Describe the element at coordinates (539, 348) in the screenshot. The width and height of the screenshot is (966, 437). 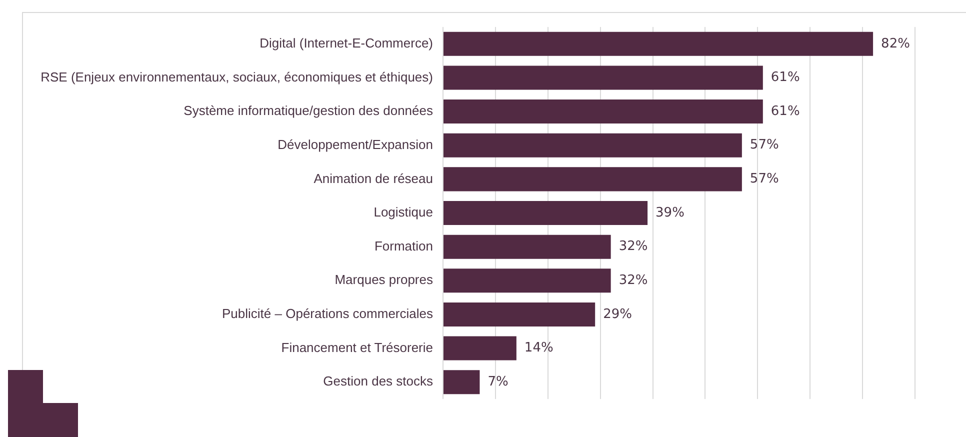
I see `data-label: 14%` at that location.